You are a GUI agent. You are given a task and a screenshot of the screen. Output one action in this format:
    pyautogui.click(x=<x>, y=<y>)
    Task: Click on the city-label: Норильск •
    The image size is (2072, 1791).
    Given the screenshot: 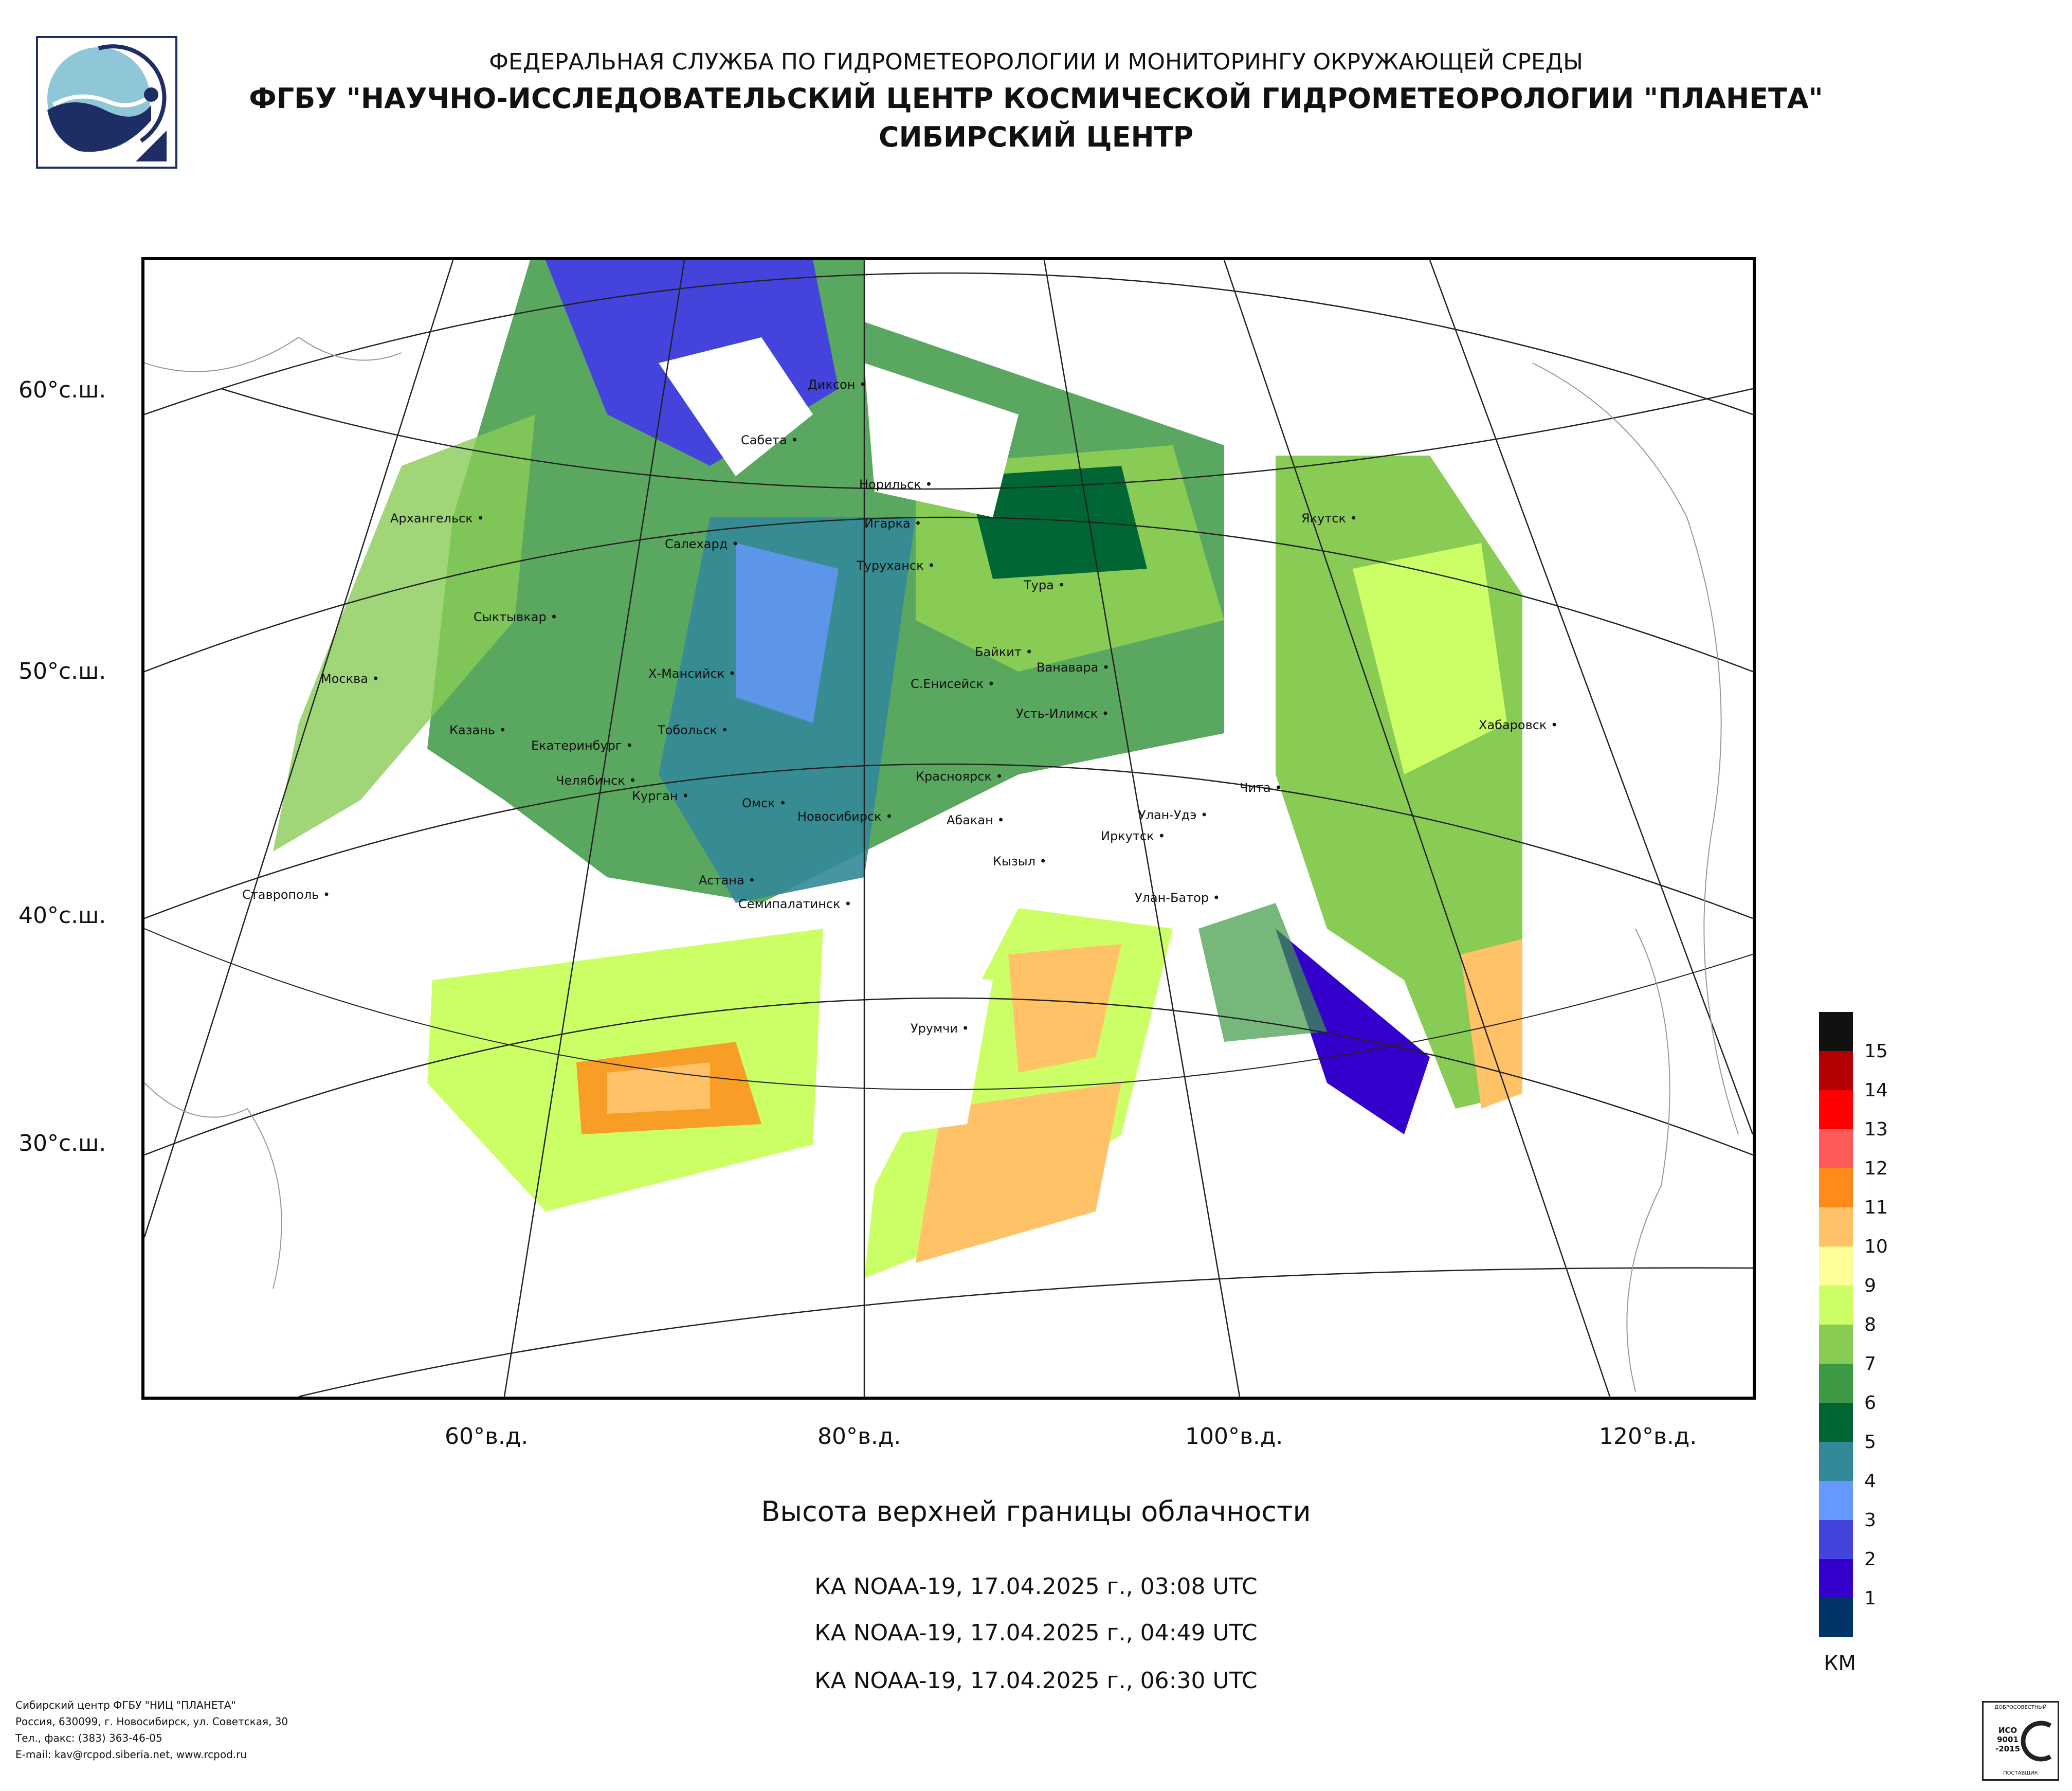 What is the action you would take?
    pyautogui.click(x=896, y=485)
    